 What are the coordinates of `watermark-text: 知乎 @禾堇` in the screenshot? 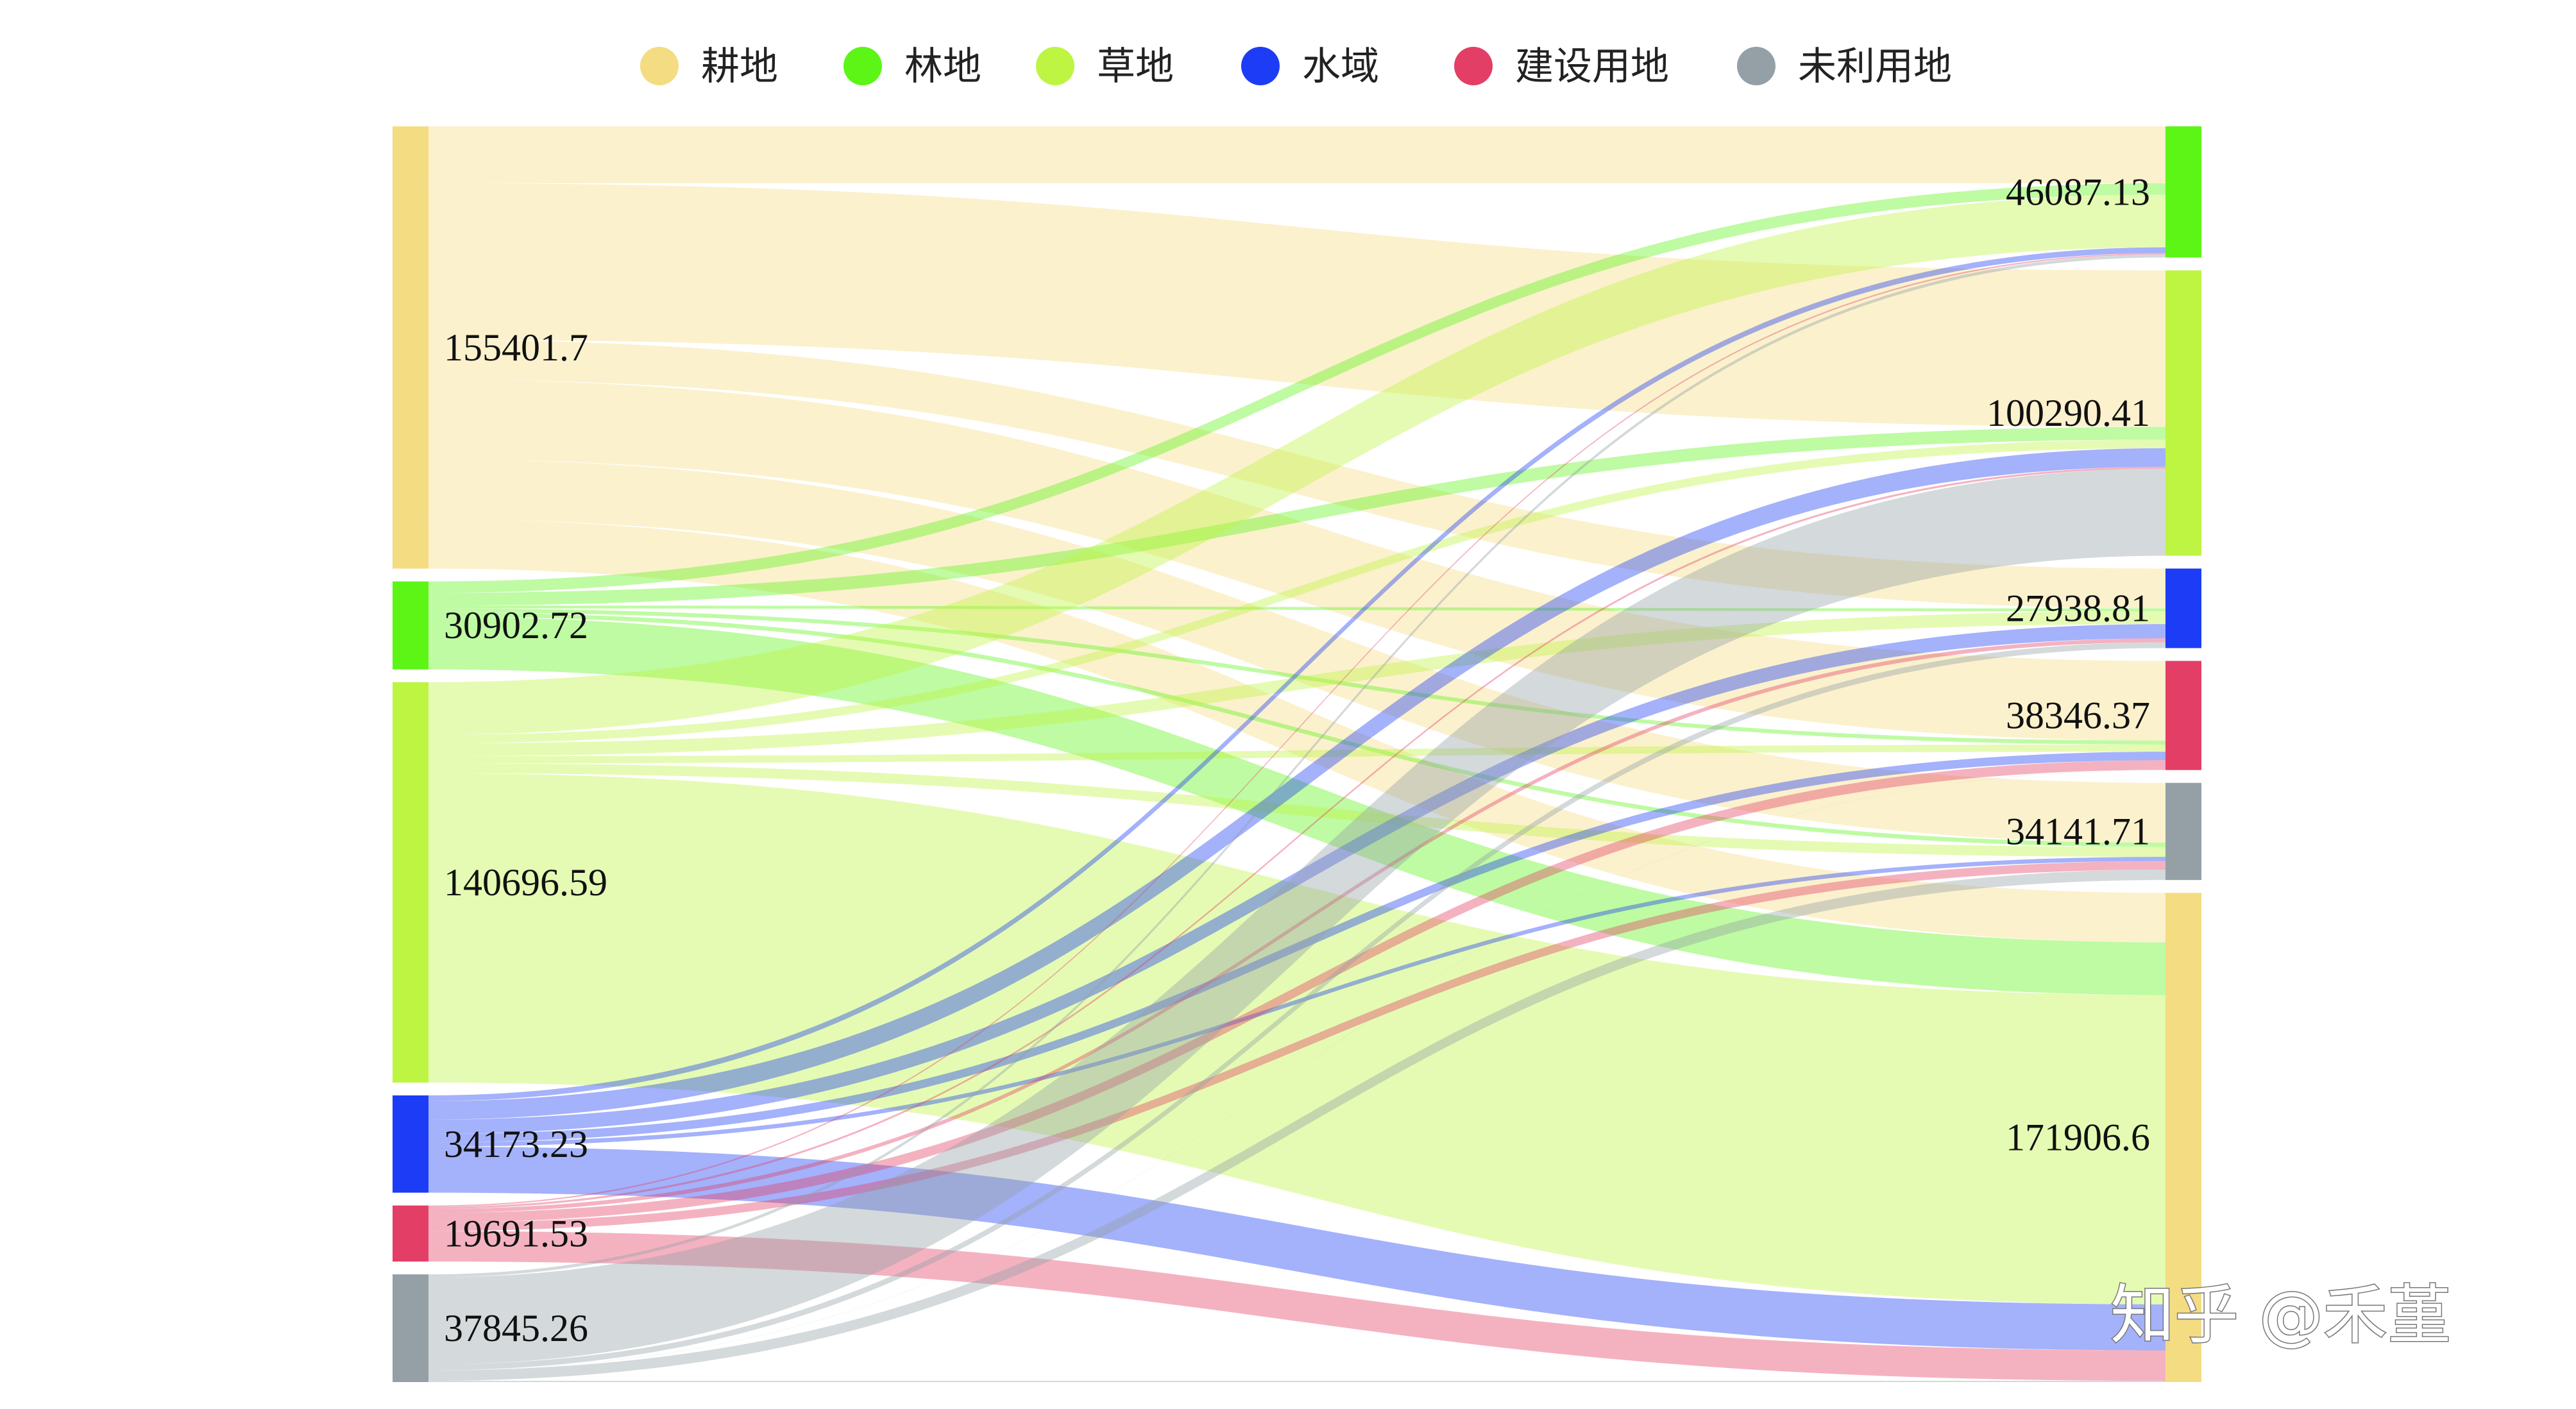 It's located at (2281, 1316).